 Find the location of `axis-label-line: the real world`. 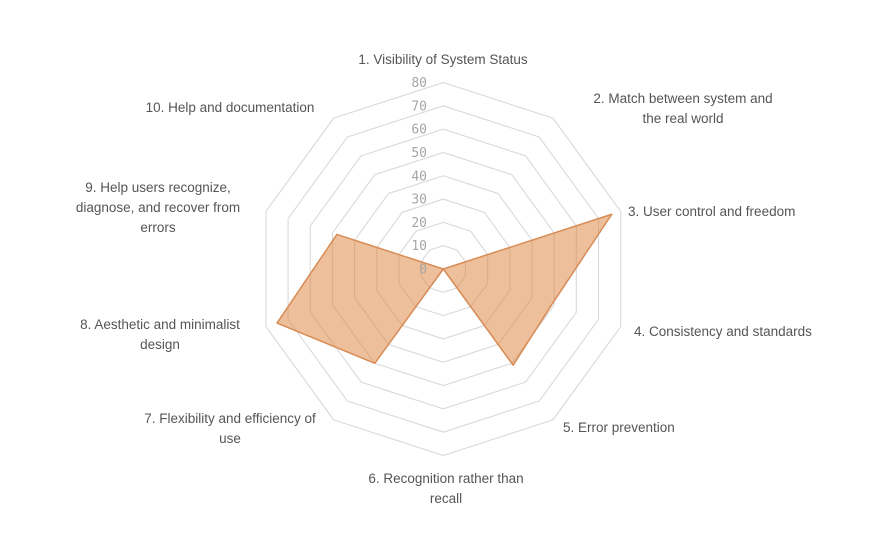

axis-label-line: the real world is located at coordinates (682, 118).